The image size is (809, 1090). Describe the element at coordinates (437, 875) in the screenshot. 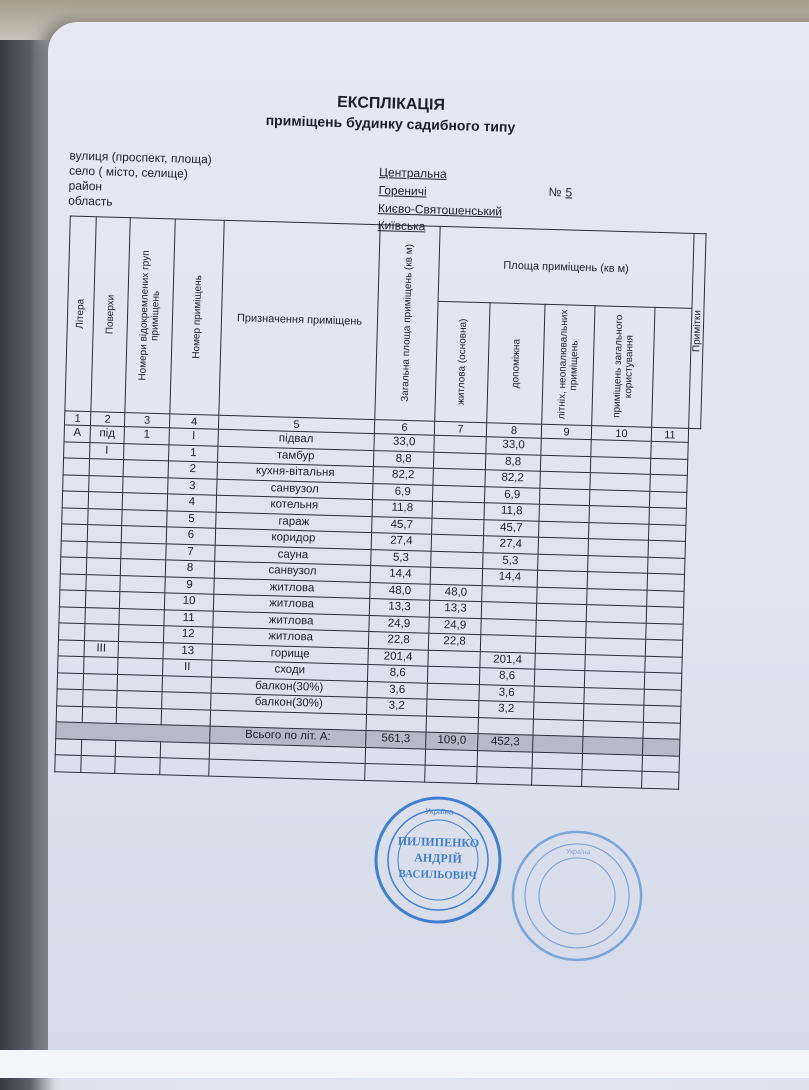

I see `svg-text: ВАСИЛЬОВИЧ` at that location.